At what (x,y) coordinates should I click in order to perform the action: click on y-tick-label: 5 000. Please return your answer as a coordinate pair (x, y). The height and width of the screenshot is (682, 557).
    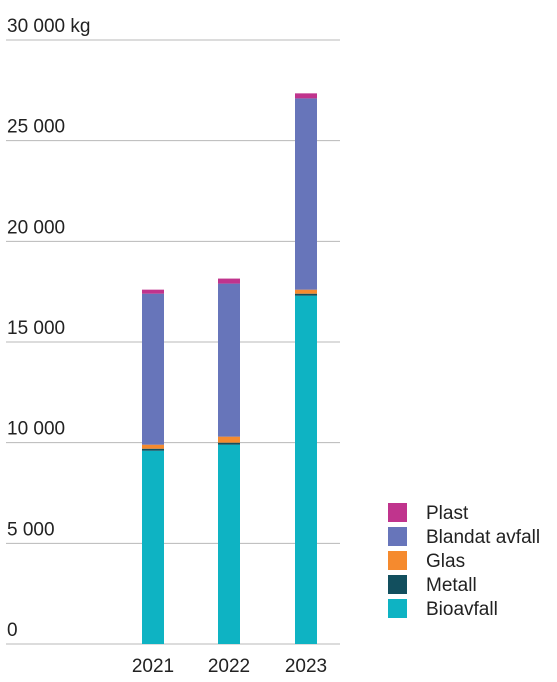
    Looking at the image, I should click on (31, 529).